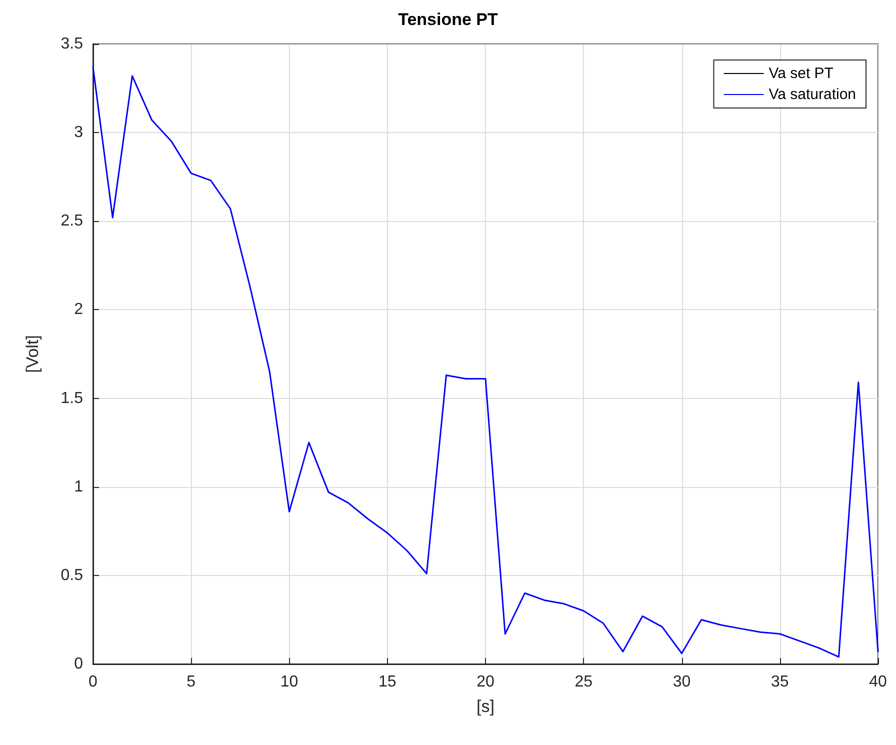 Image resolution: width=896 pixels, height=745 pixels. I want to click on chart-title: Tensione PT, so click(448, 19).